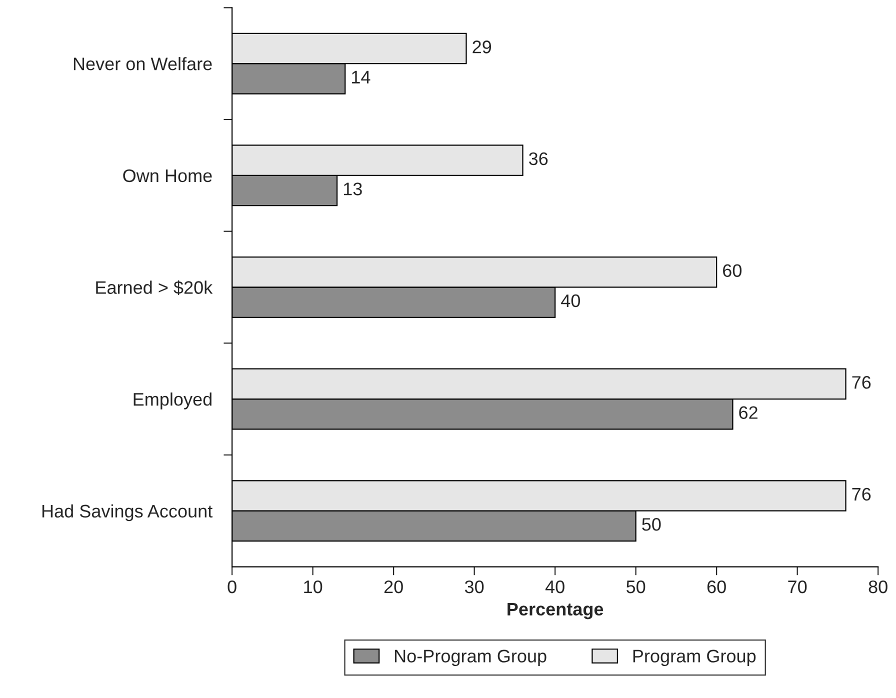 The width and height of the screenshot is (896, 698). Describe the element at coordinates (393, 587) in the screenshot. I see `x-tick-label: 20` at that location.